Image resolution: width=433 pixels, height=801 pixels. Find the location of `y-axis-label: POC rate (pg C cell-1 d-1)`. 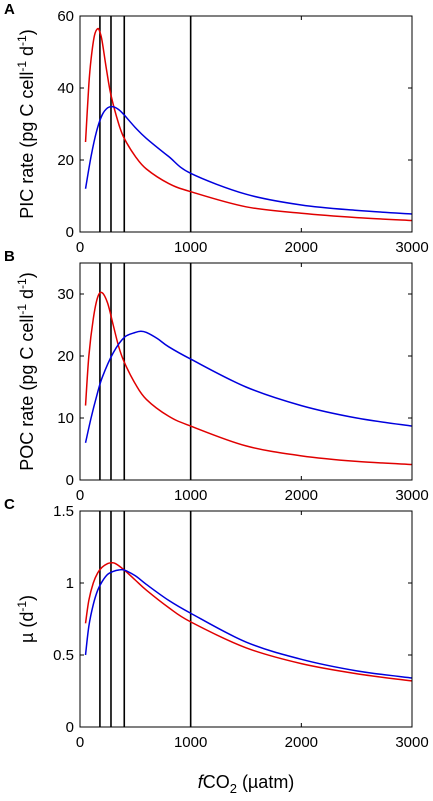

y-axis-label: POC rate (pg C cell-1 d-1) is located at coordinates (26, 371).